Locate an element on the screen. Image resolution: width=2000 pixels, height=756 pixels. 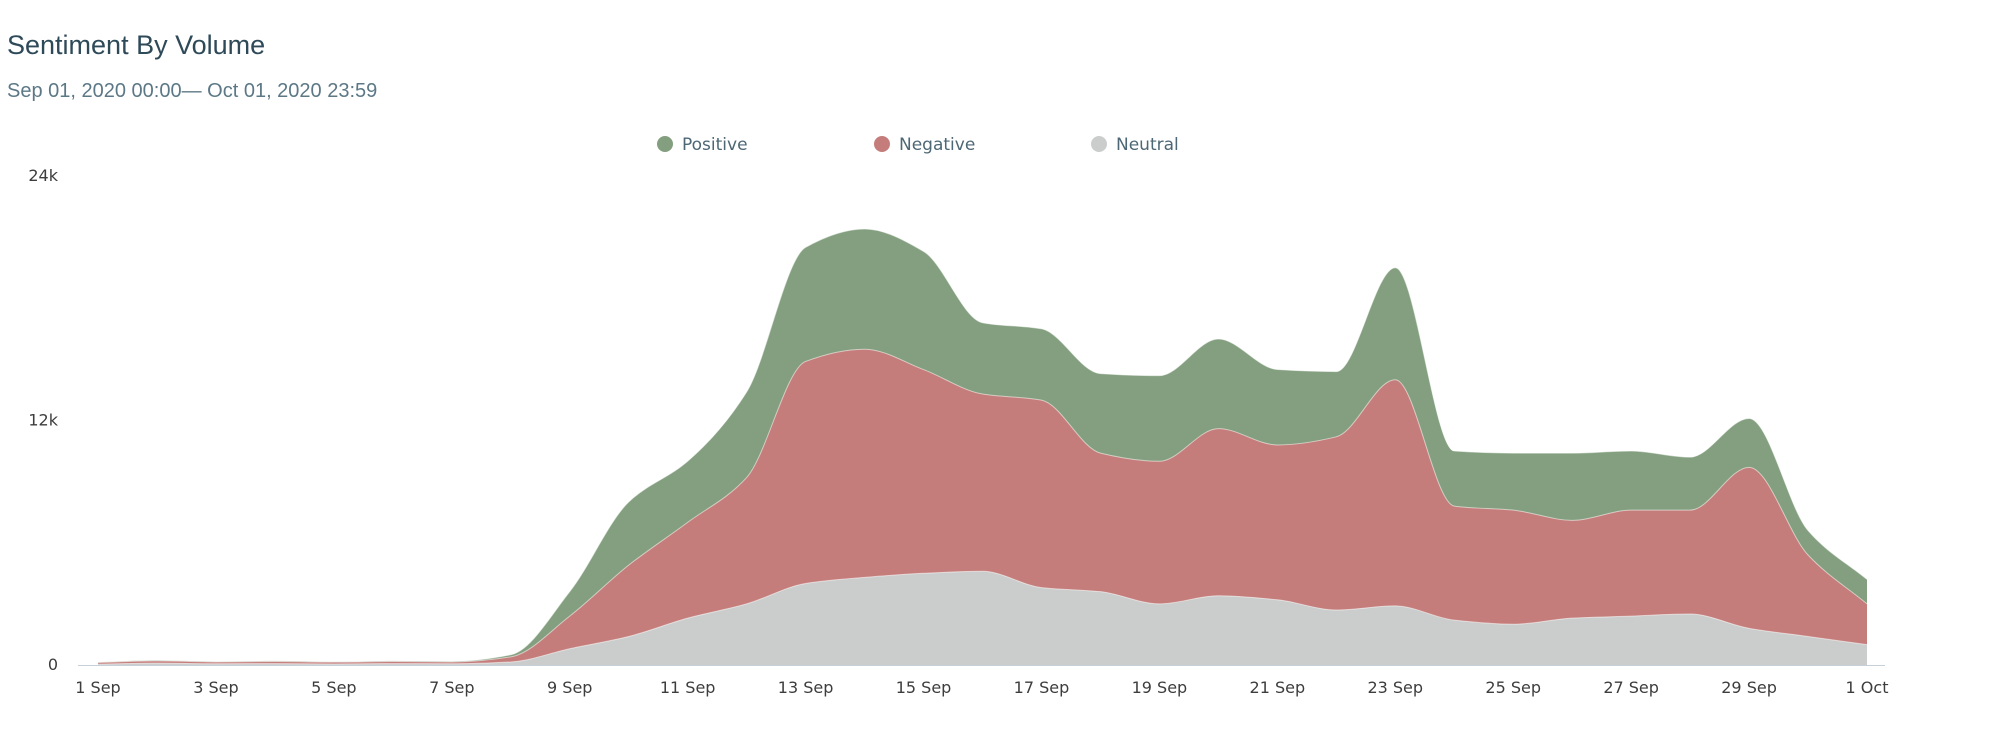
x-tick-label: 29 Sep is located at coordinates (1749, 687).